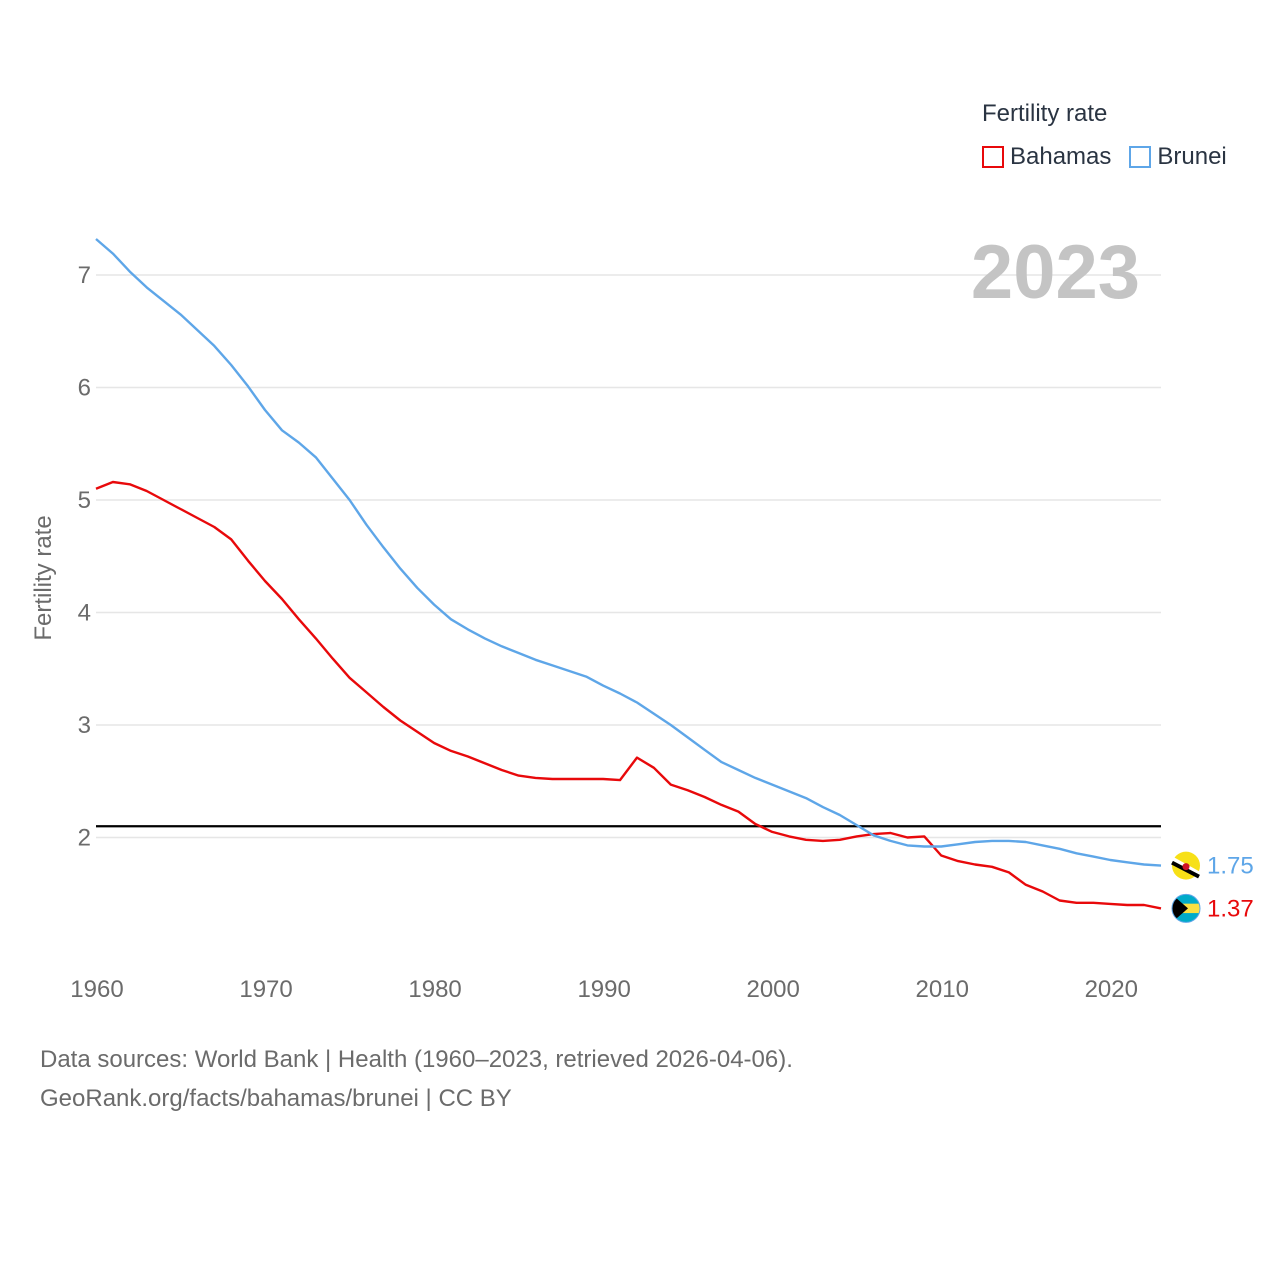 The image size is (1280, 1280). What do you see at coordinates (1140, 157) in the screenshot?
I see `legend-swatch-brunei` at bounding box center [1140, 157].